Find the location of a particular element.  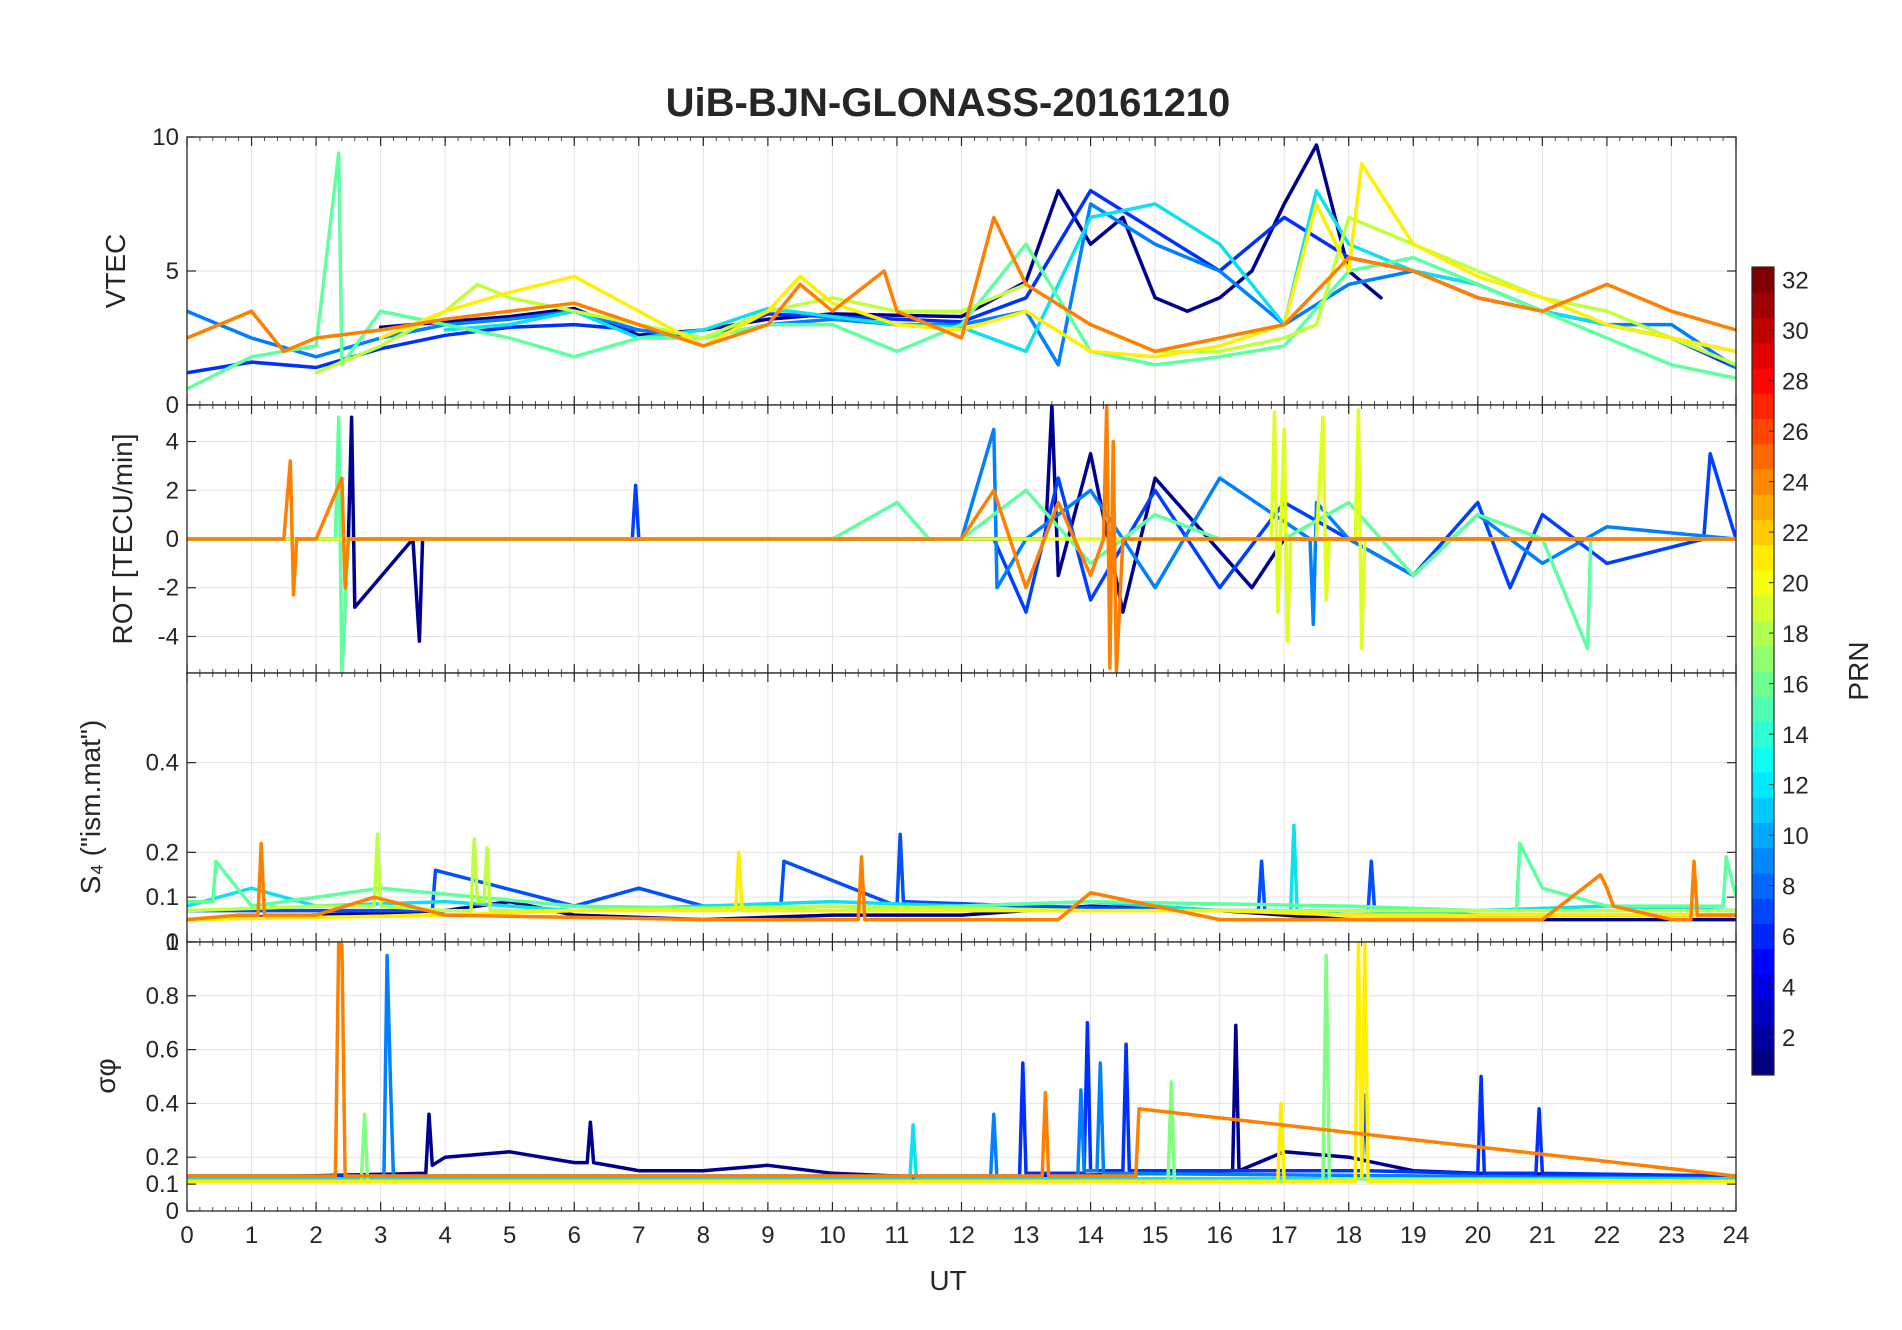

x-tick-label: 1 is located at coordinates (251, 1235).